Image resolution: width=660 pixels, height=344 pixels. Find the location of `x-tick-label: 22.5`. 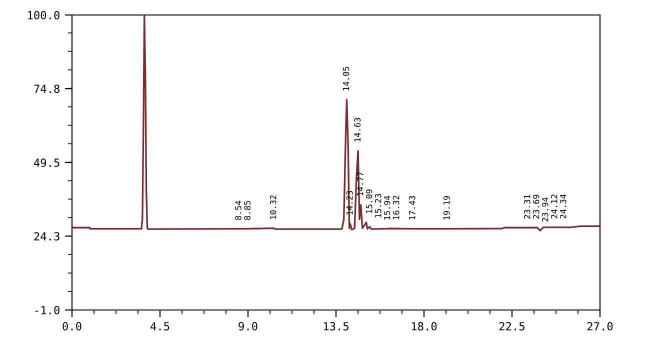

x-tick-label: 22.5 is located at coordinates (511, 326).